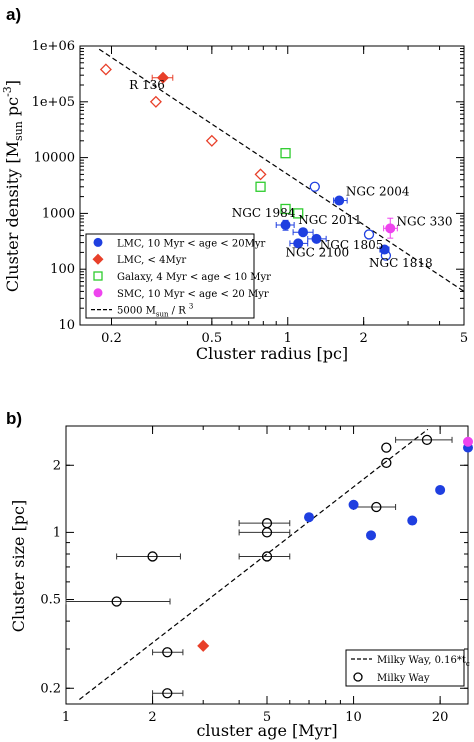  I want to click on y-tick-label: 10, so click(66, 325).